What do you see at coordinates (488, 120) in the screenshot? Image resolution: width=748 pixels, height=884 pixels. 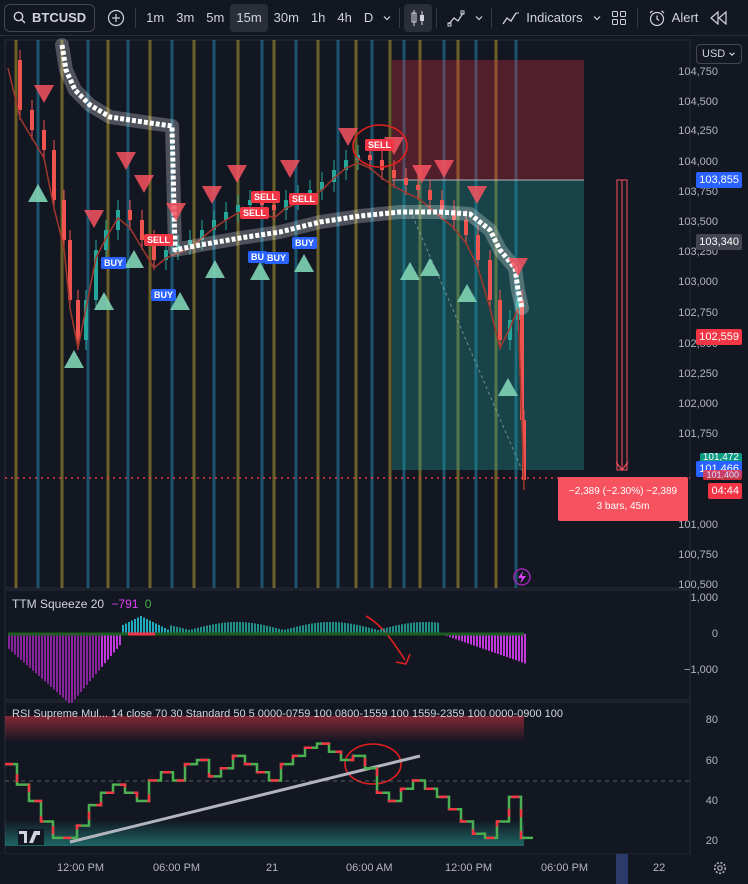 I see `stop-zone` at bounding box center [488, 120].